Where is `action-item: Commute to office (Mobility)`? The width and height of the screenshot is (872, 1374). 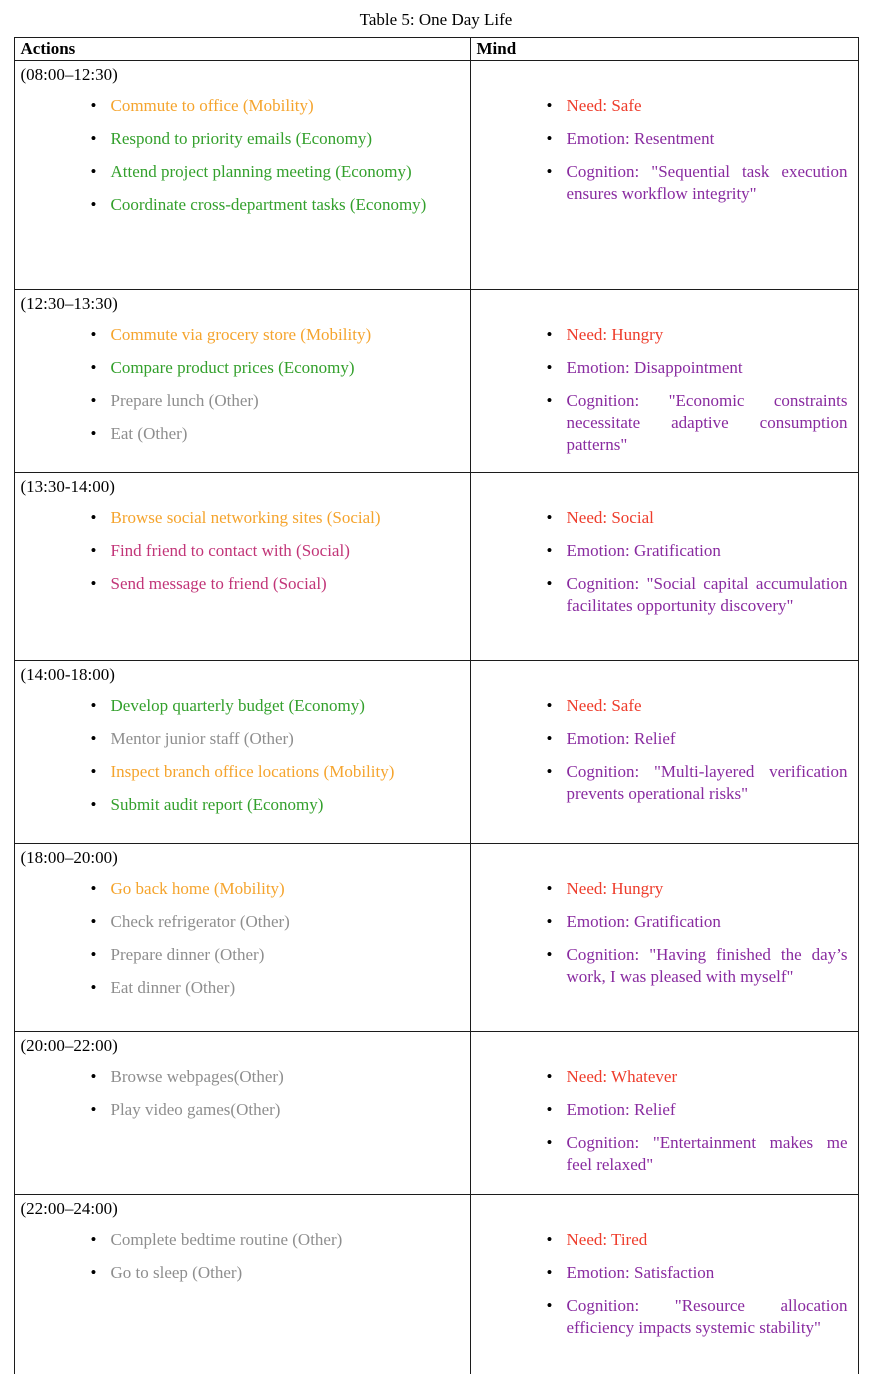
action-item: Commute to office (Mobility) is located at coordinates (275, 106).